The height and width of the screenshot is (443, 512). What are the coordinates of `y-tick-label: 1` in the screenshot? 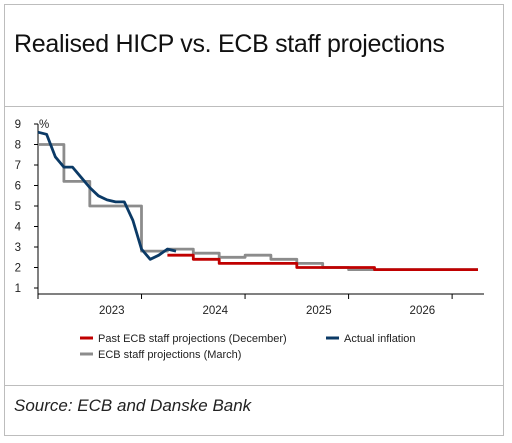 It's located at (18, 289).